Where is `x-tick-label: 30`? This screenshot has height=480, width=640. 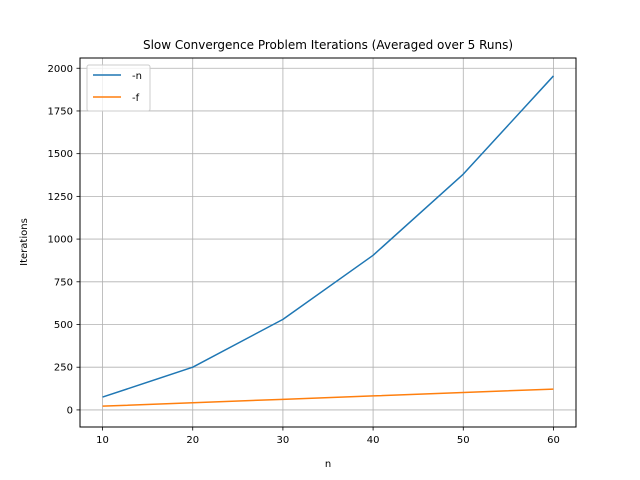
x-tick-label: 30 is located at coordinates (283, 440).